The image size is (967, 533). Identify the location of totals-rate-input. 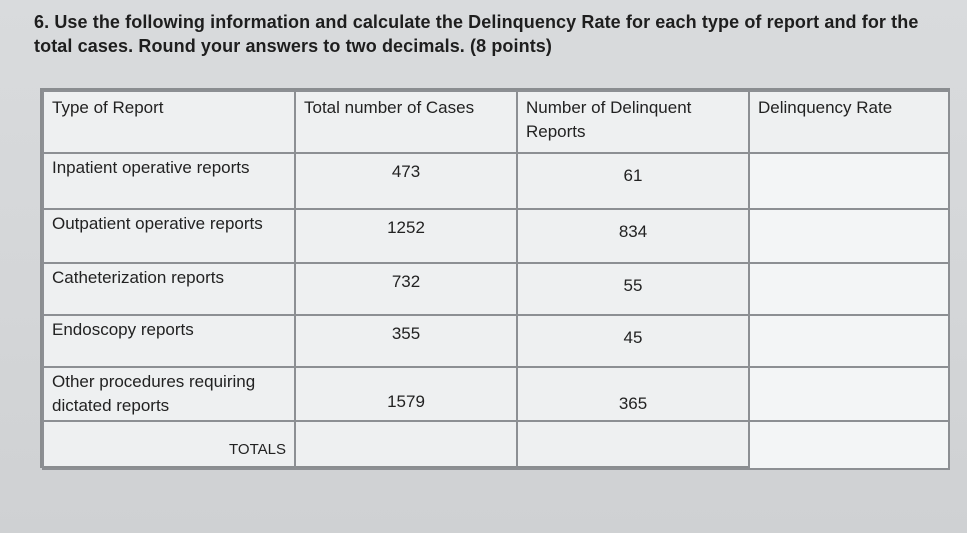
(849, 445).